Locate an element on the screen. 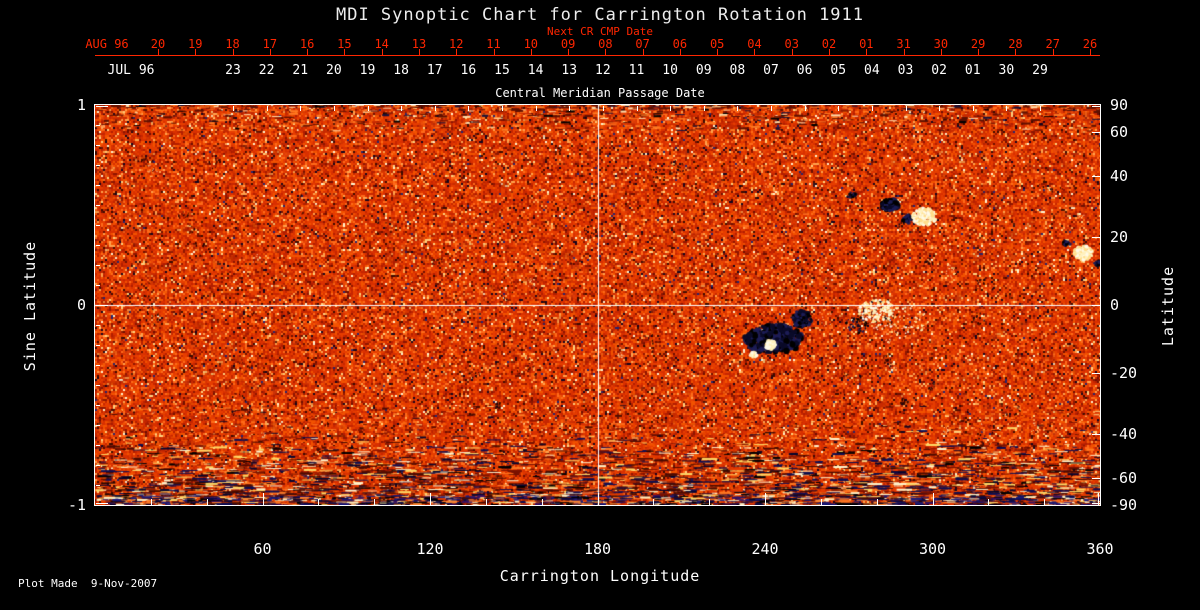 The width and height of the screenshot is (1200, 610). right-axis-tick-label: -90 is located at coordinates (1124, 505).